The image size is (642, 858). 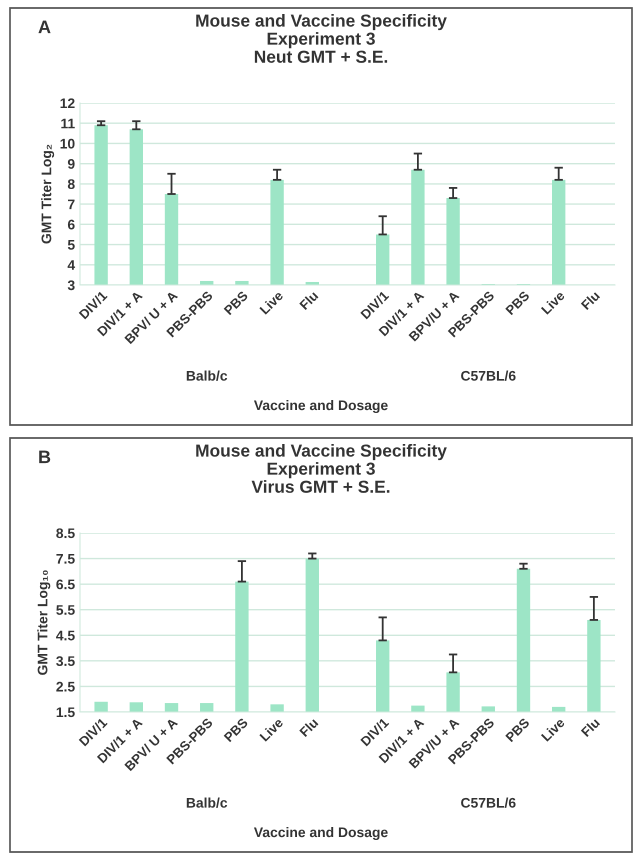 What do you see at coordinates (47, 194) in the screenshot?
I see `y-axis-title: GMT Titer Log₂` at bounding box center [47, 194].